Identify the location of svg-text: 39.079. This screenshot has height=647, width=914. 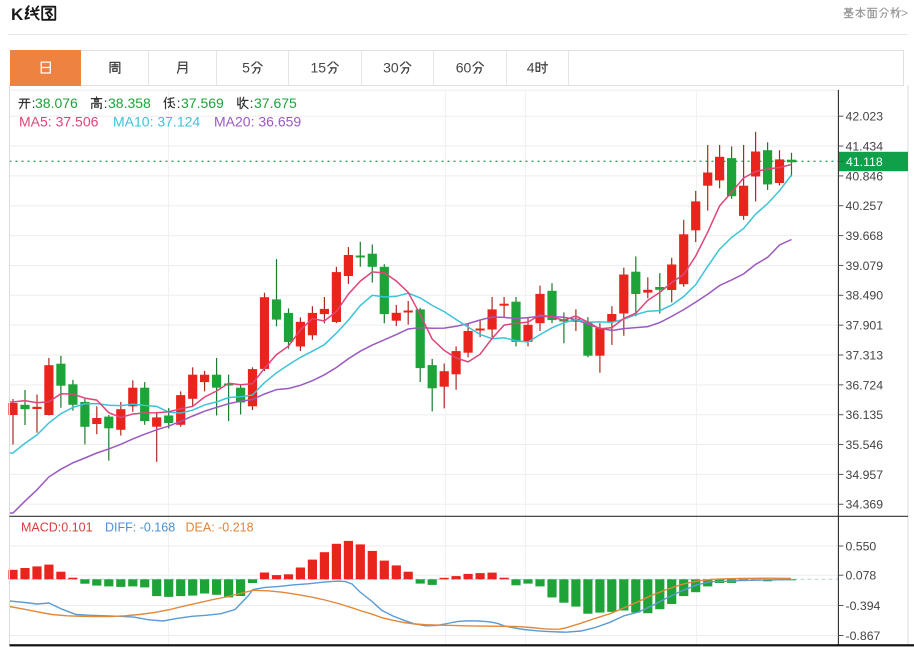
(865, 266).